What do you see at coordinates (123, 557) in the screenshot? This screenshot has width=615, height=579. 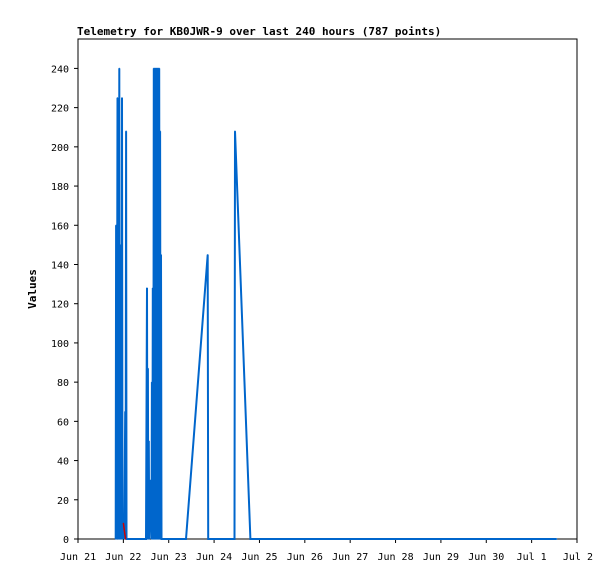 I see `x-tick-label: Jun 22` at bounding box center [123, 557].